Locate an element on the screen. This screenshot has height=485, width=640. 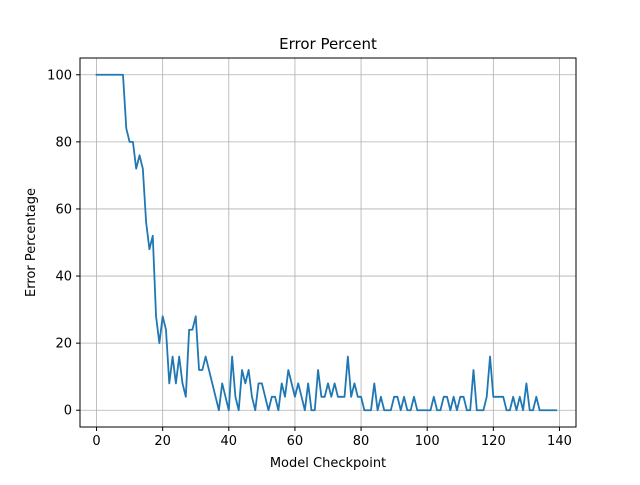
x-tick-label: 0 is located at coordinates (96, 441).